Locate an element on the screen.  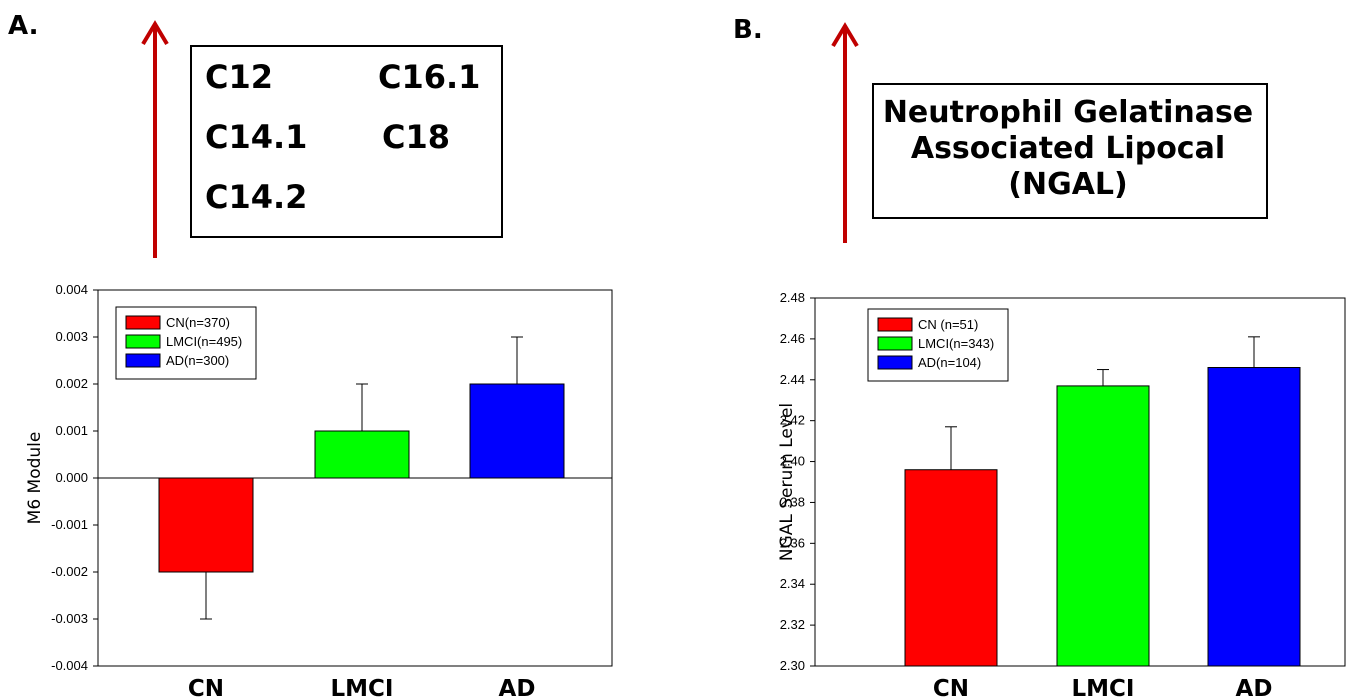
chart-a-y-tick-label: 0.000 is located at coordinates (71, 477).